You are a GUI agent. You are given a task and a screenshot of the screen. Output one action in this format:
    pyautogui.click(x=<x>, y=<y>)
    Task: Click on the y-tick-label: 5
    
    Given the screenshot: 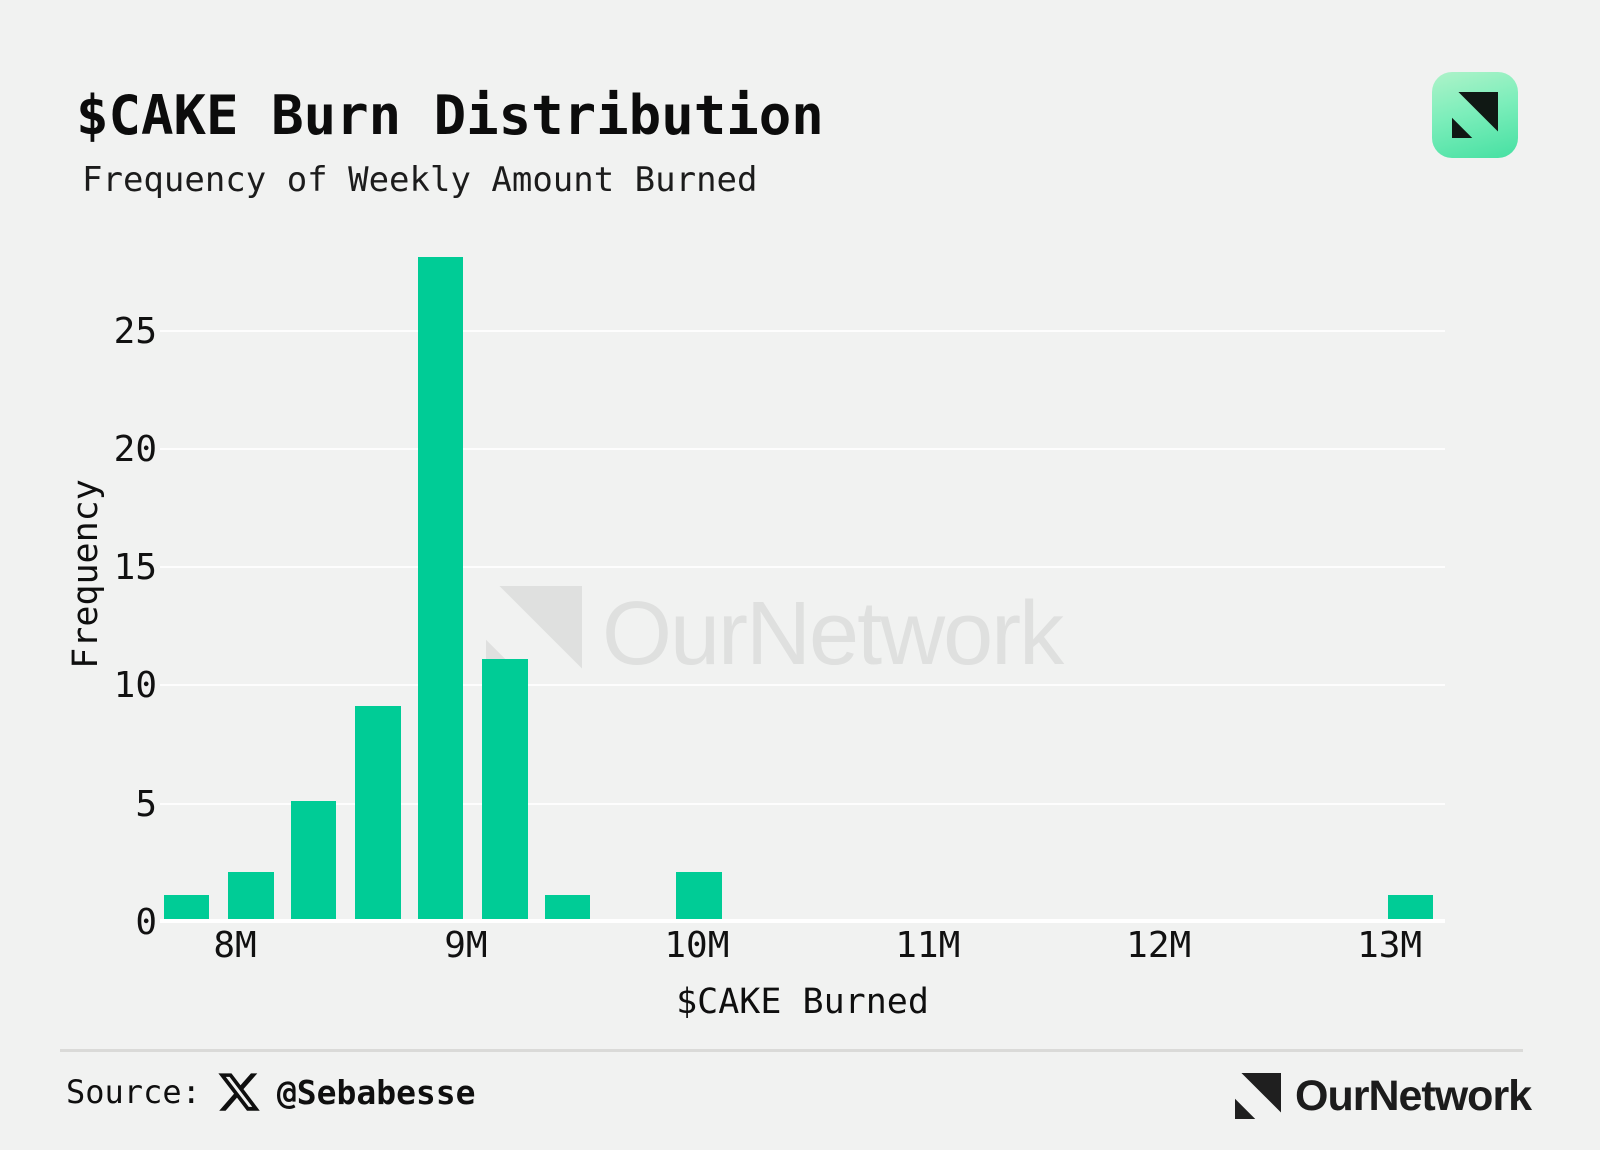 What is the action you would take?
    pyautogui.click(x=146, y=804)
    